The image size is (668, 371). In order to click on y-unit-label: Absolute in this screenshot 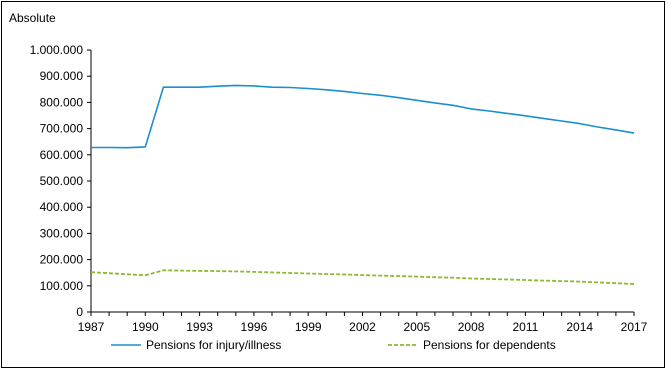, I will do `click(32, 18)`.